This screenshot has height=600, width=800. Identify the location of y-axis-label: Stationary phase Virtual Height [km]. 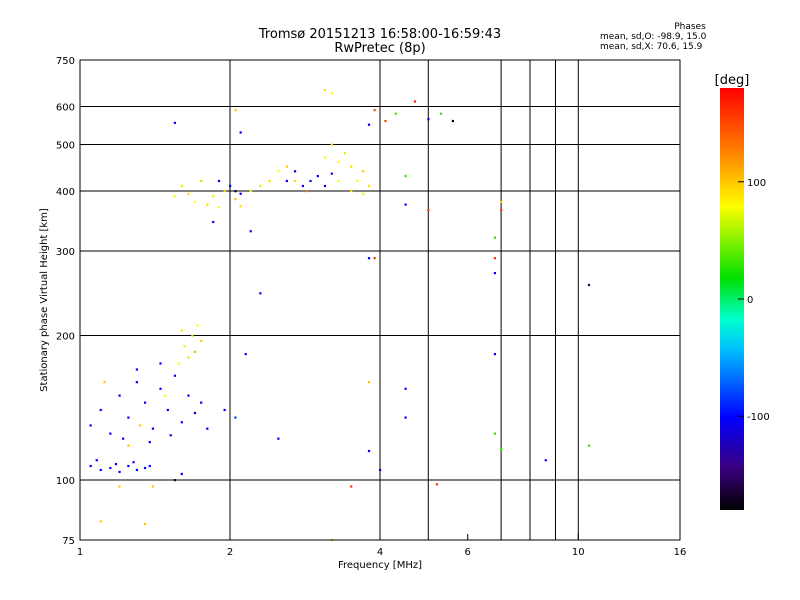
(44, 300).